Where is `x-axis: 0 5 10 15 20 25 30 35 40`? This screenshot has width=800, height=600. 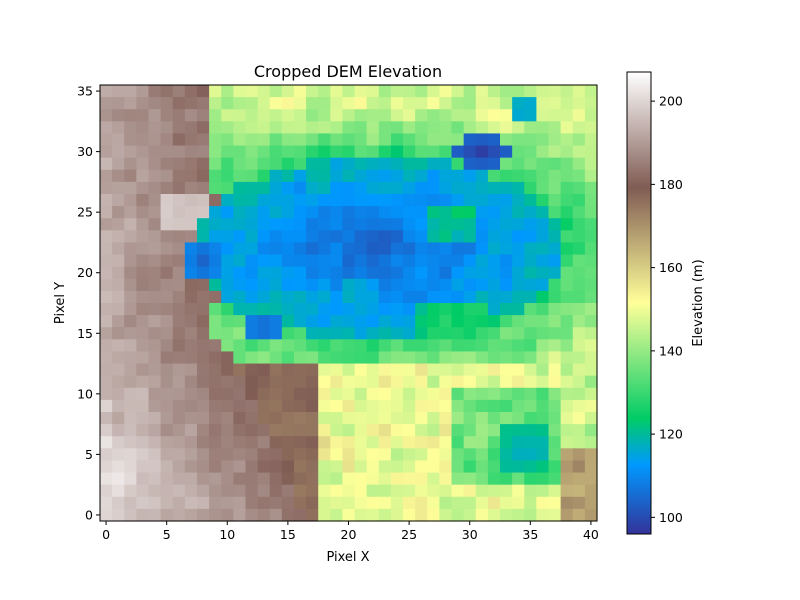 x-axis: 0 5 10 15 20 25 30 35 40 is located at coordinates (350, 531).